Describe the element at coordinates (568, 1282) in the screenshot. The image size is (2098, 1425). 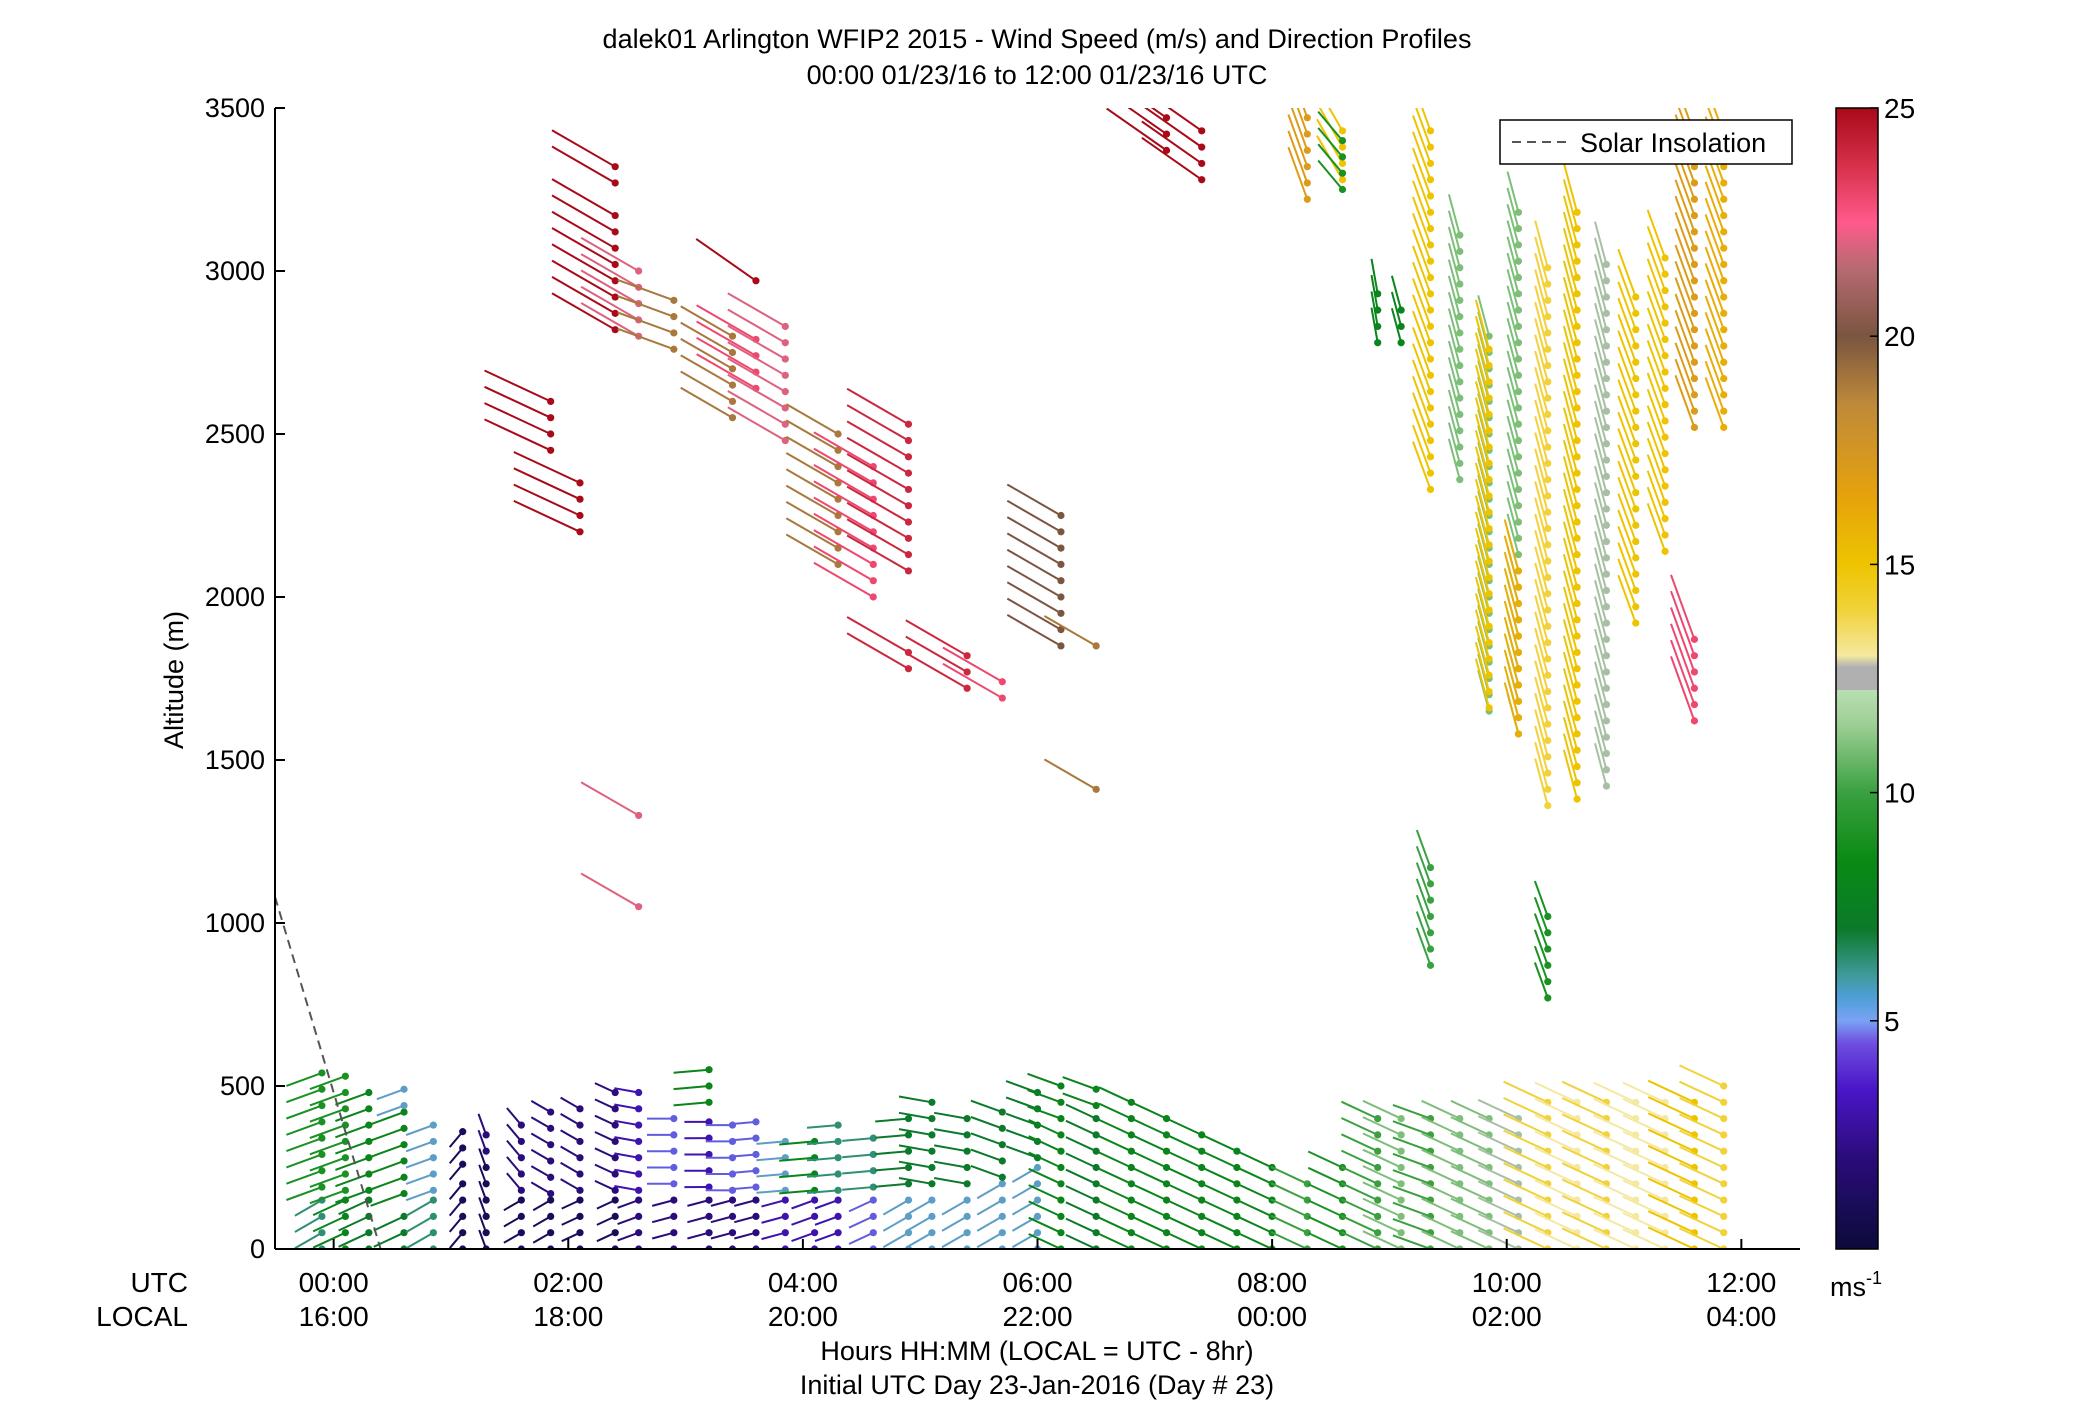
I see `x-tick-label-utc: 02:00` at that location.